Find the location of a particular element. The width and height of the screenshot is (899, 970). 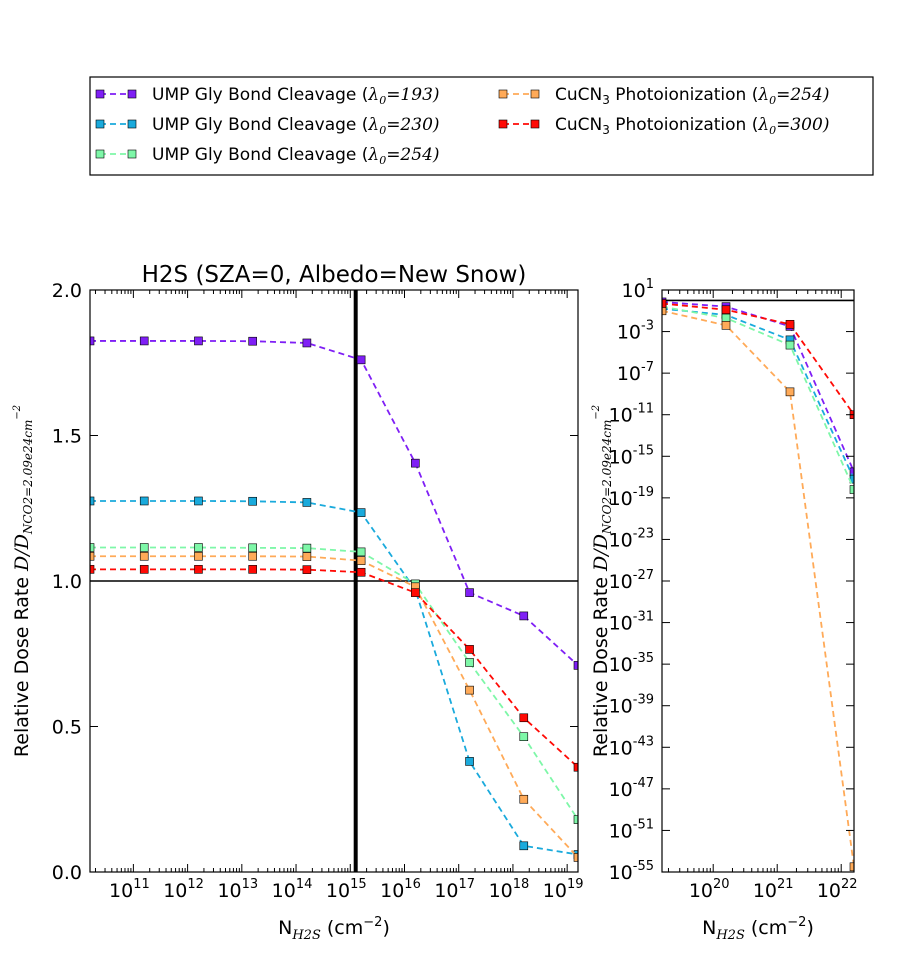

x-tick-label: 1020 is located at coordinates (709, 889).